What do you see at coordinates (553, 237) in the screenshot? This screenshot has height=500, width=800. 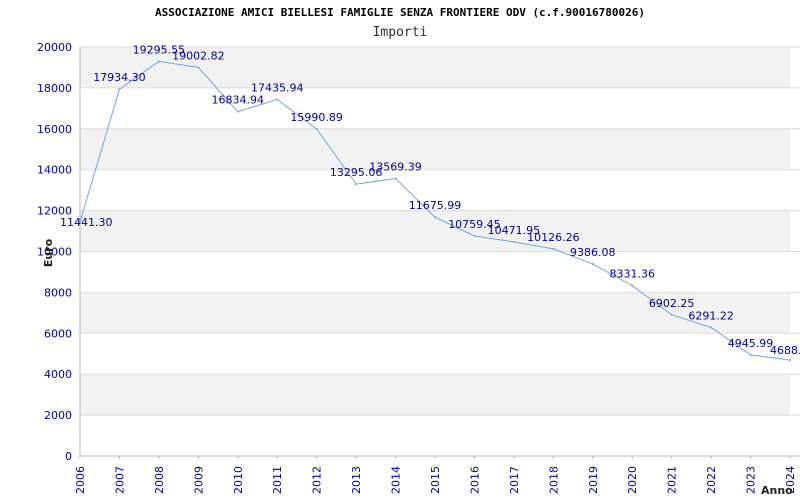 I see `data-label: 10126.26` at bounding box center [553, 237].